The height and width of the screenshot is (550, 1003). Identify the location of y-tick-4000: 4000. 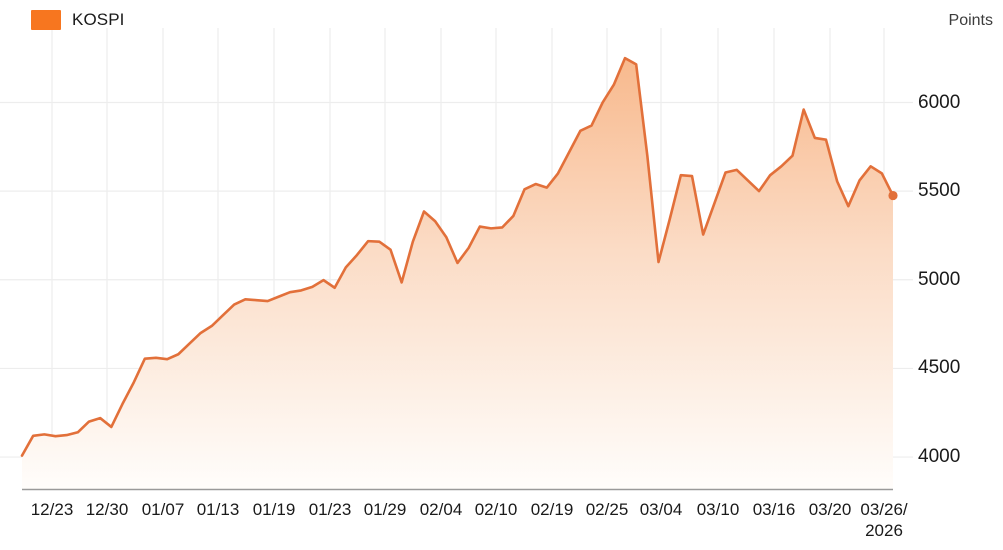
(939, 457).